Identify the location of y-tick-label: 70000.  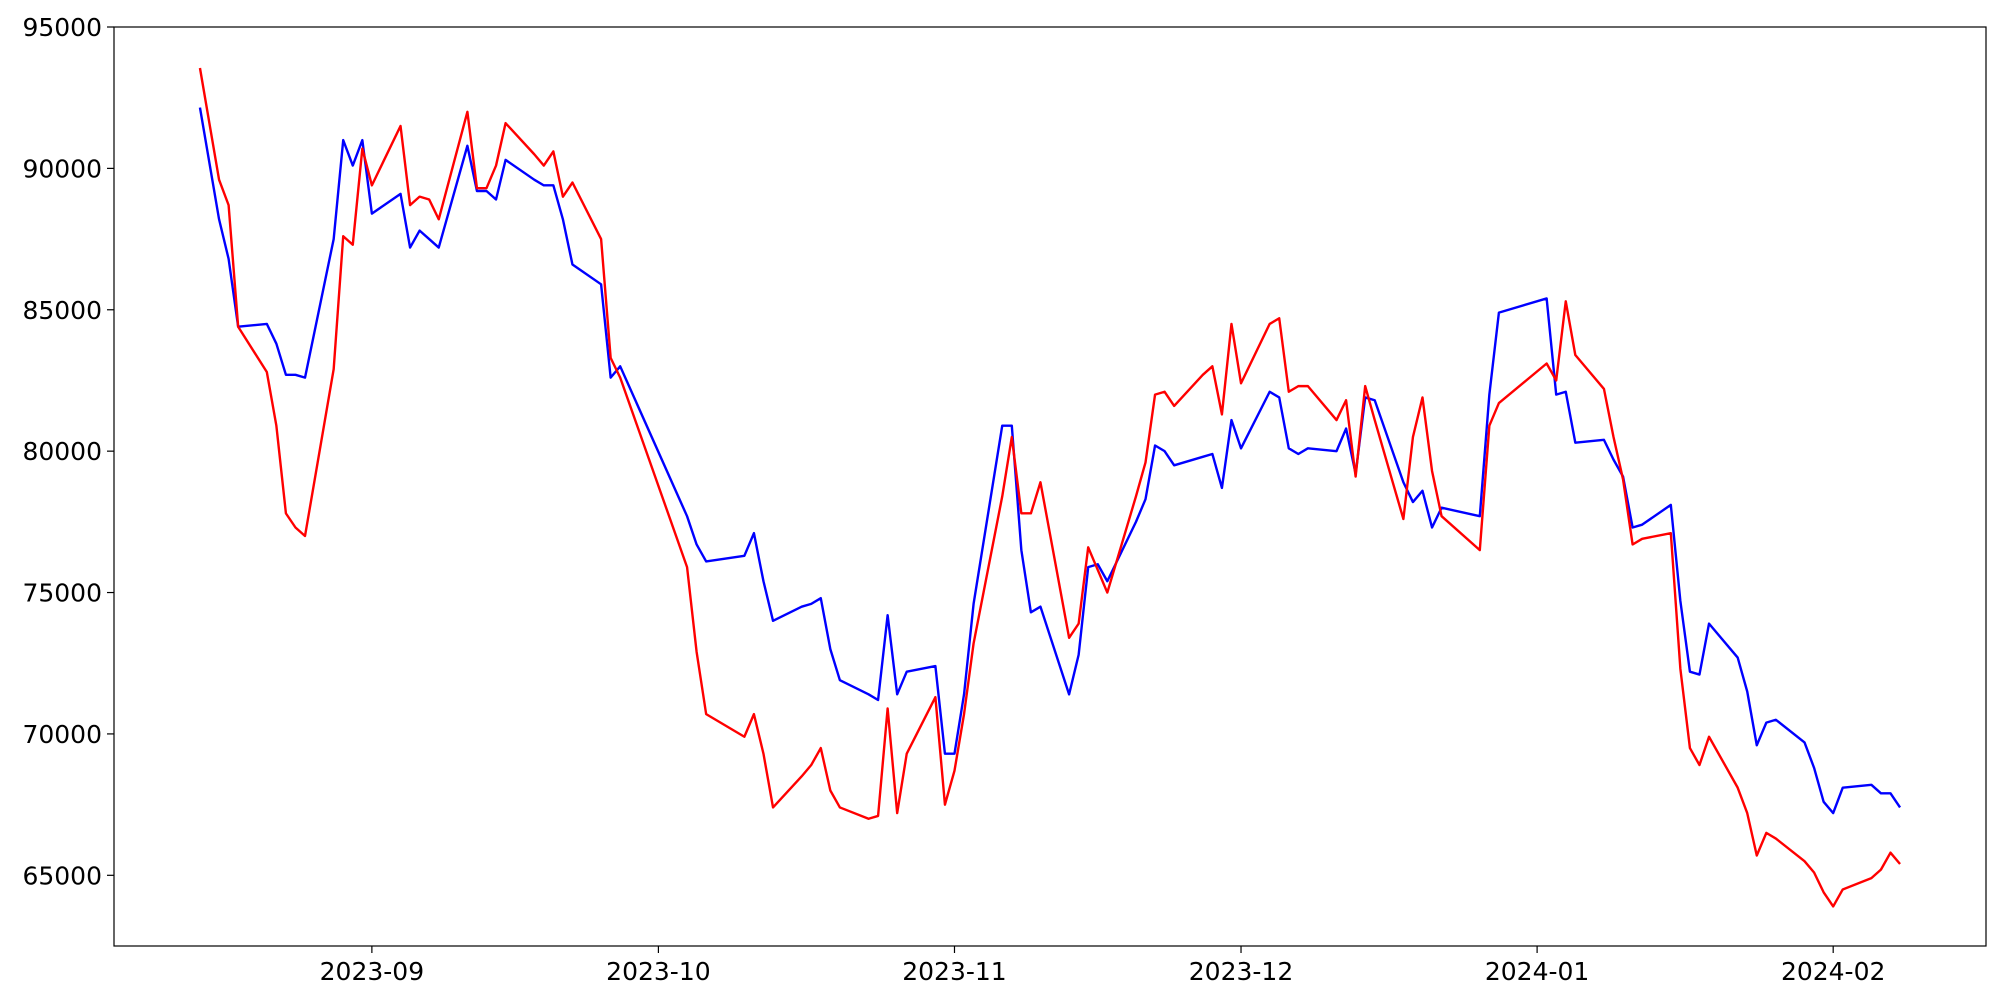
(62, 734).